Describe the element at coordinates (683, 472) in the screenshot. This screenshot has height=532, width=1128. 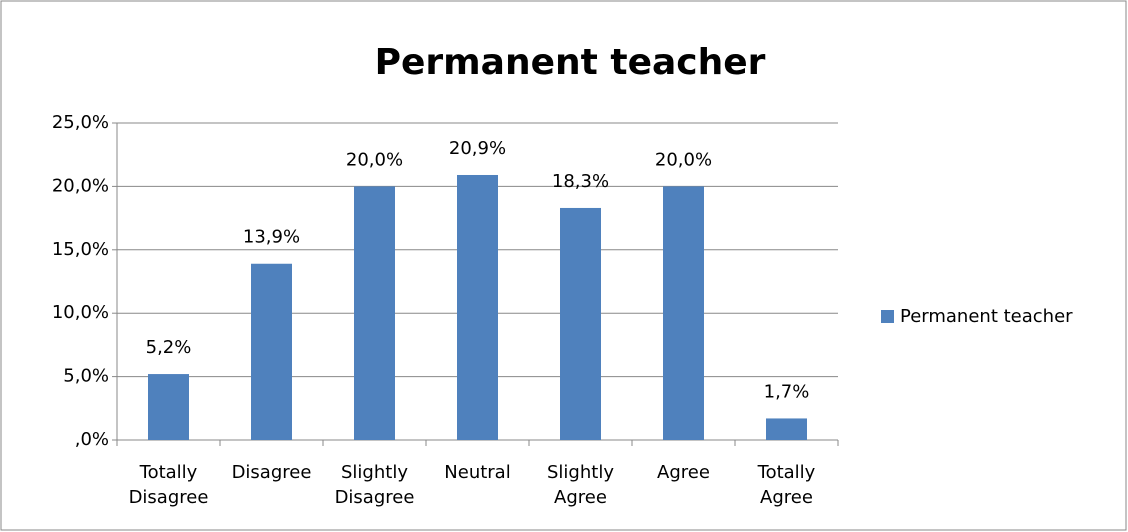
I see `x-tick-label: Agree` at that location.